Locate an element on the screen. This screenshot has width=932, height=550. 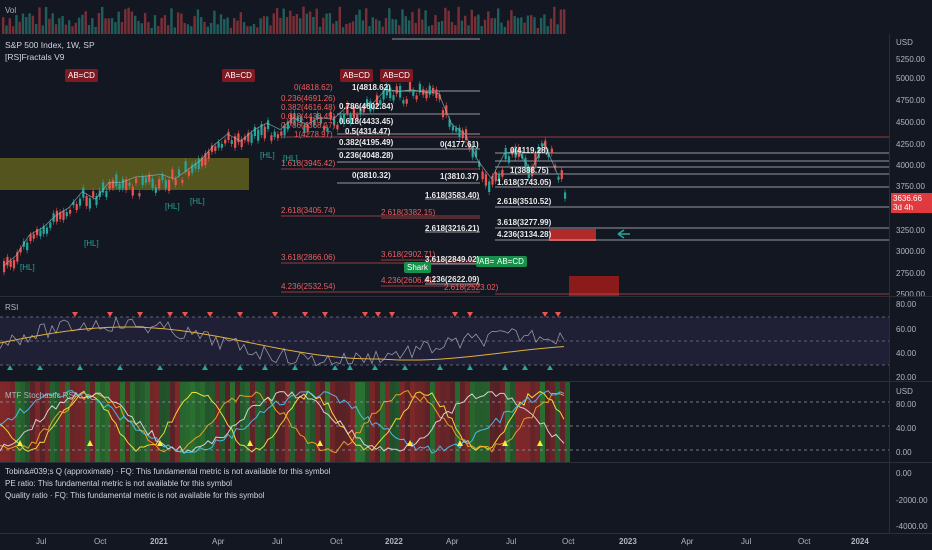
fund-tick: 0.00 is located at coordinates (904, 473).